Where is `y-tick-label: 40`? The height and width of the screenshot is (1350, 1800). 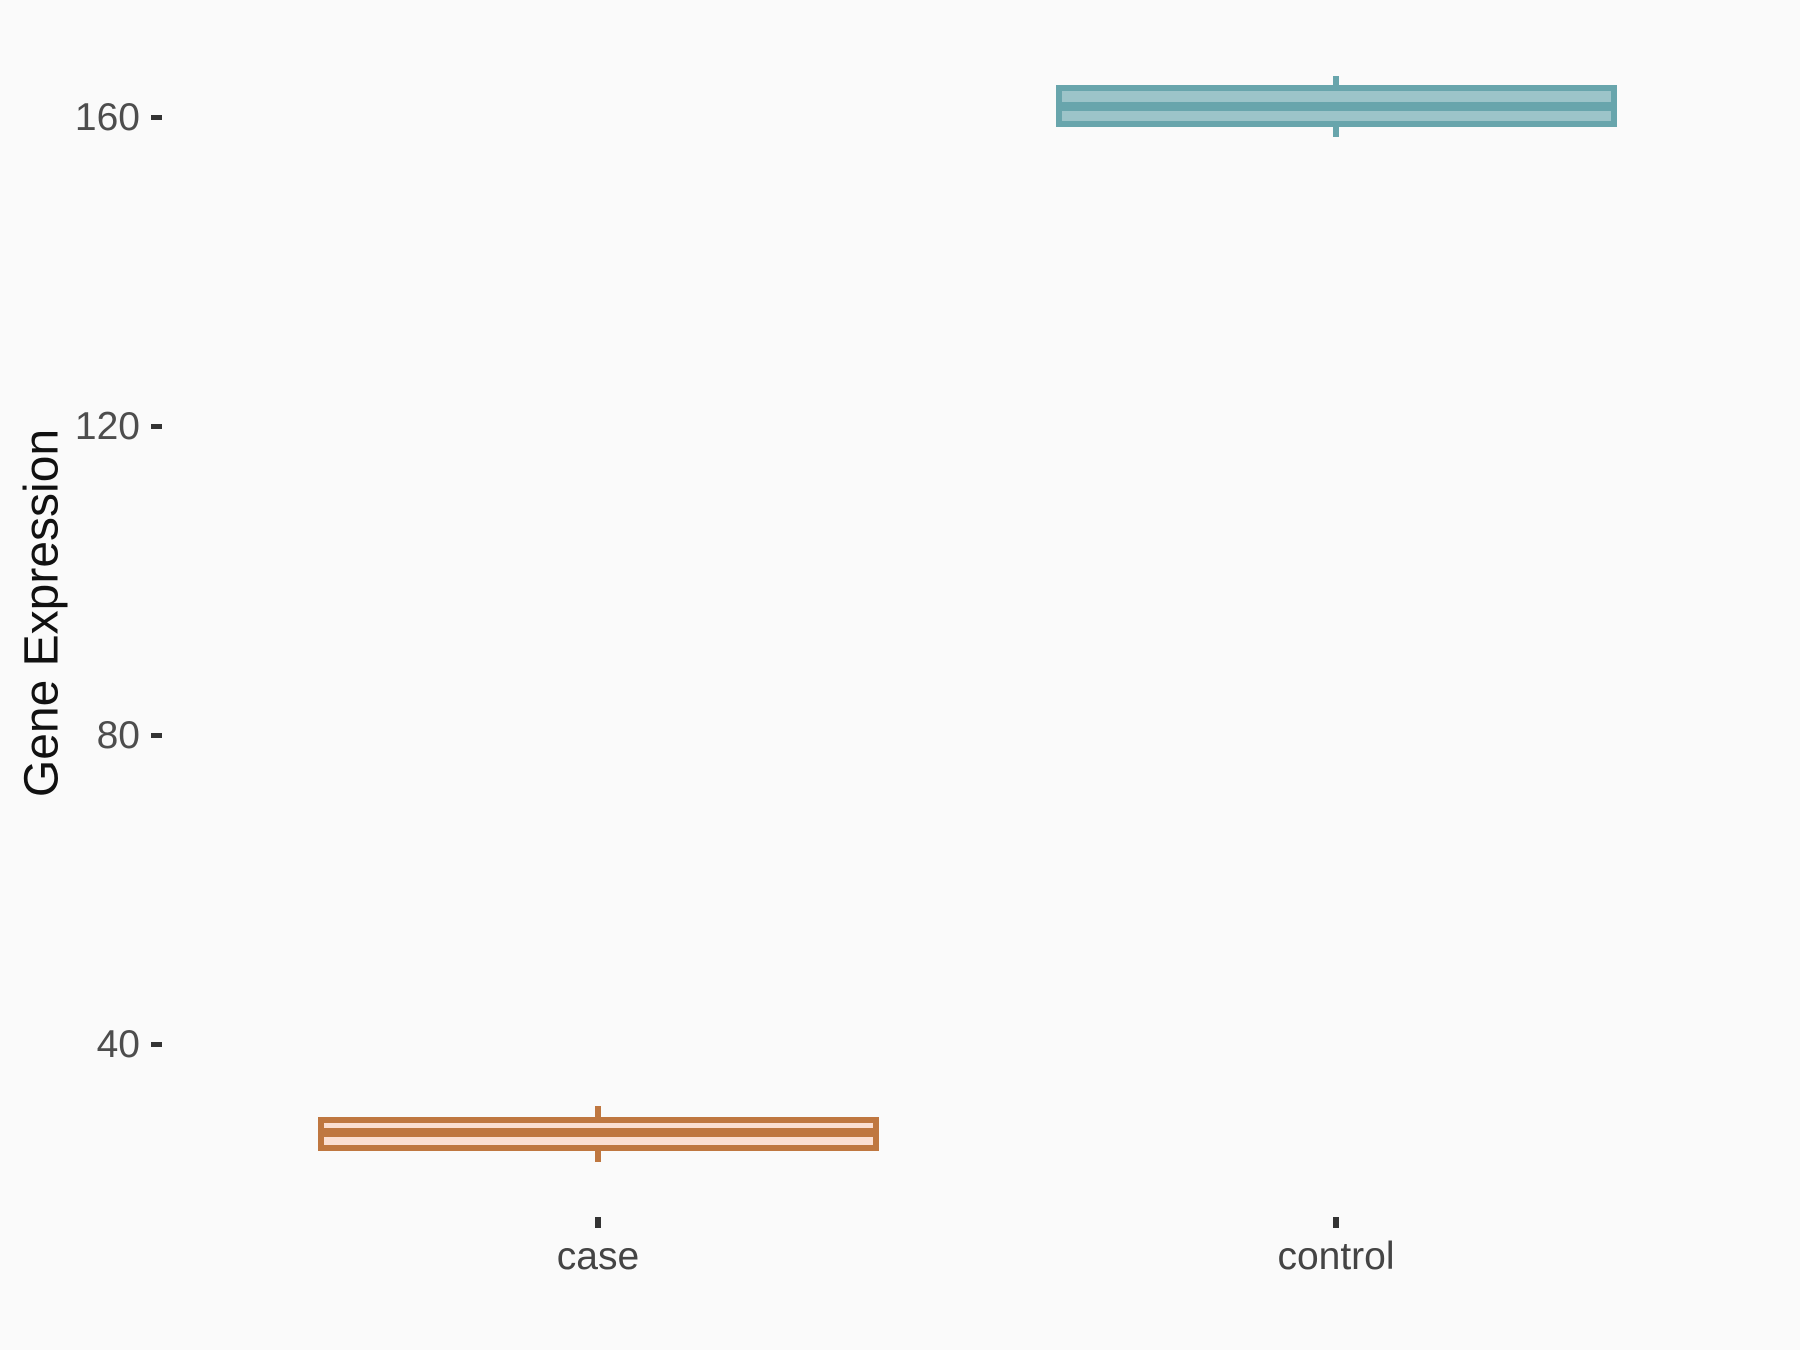 y-tick-label: 40 is located at coordinates (118, 1044).